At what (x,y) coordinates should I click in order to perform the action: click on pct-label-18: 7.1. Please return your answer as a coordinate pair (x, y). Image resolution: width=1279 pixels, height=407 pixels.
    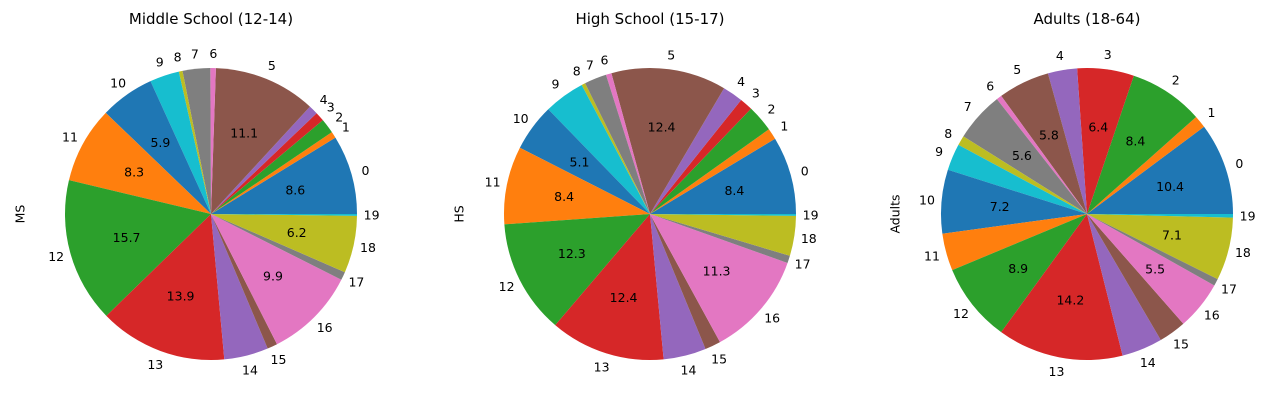
    Looking at the image, I should click on (1172, 235).